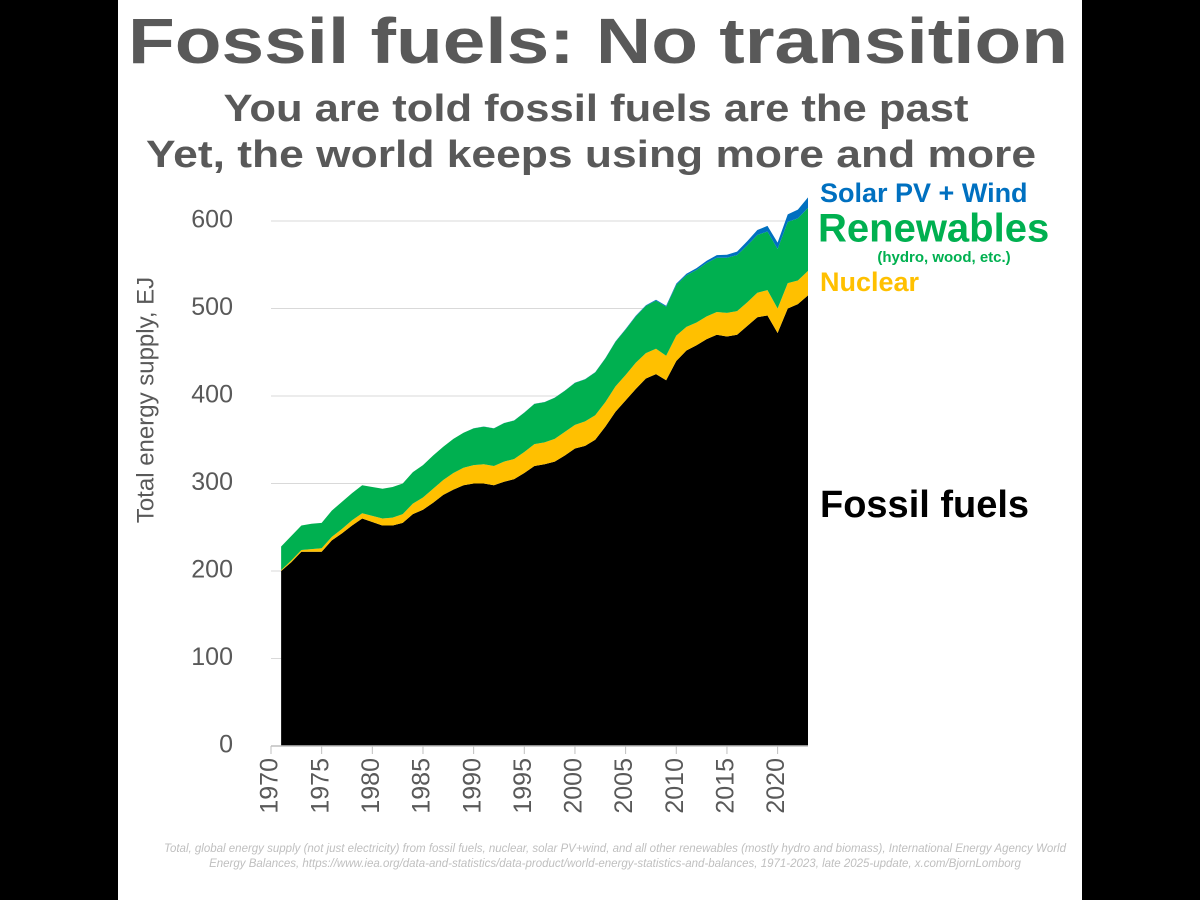 This screenshot has height=900, width=1200. Describe the element at coordinates (212, 395) in the screenshot. I see `y-tick-label: 400` at that location.